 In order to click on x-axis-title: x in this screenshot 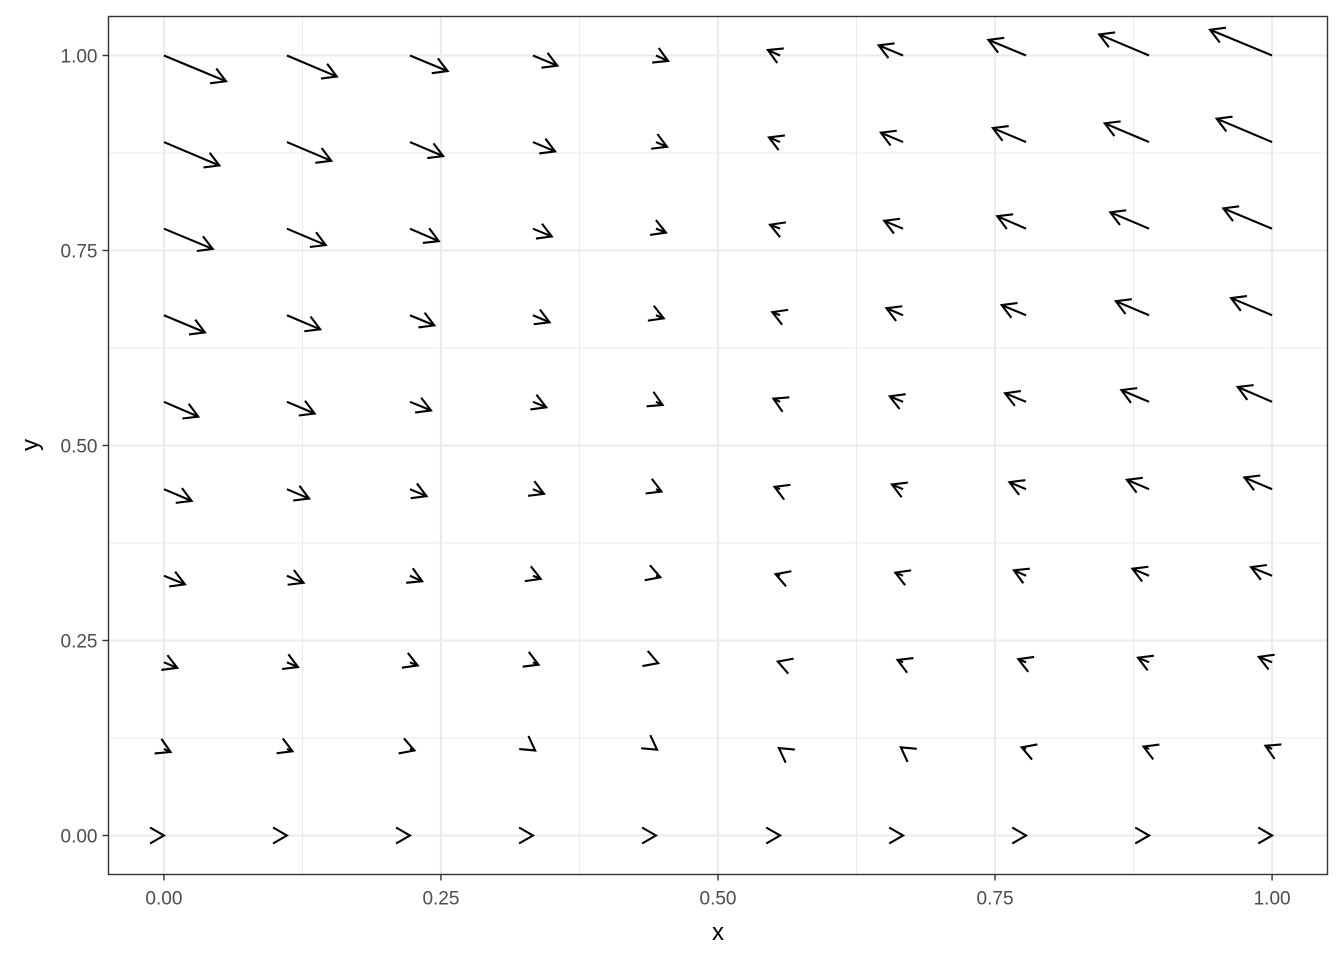, I will do `click(718, 932)`.